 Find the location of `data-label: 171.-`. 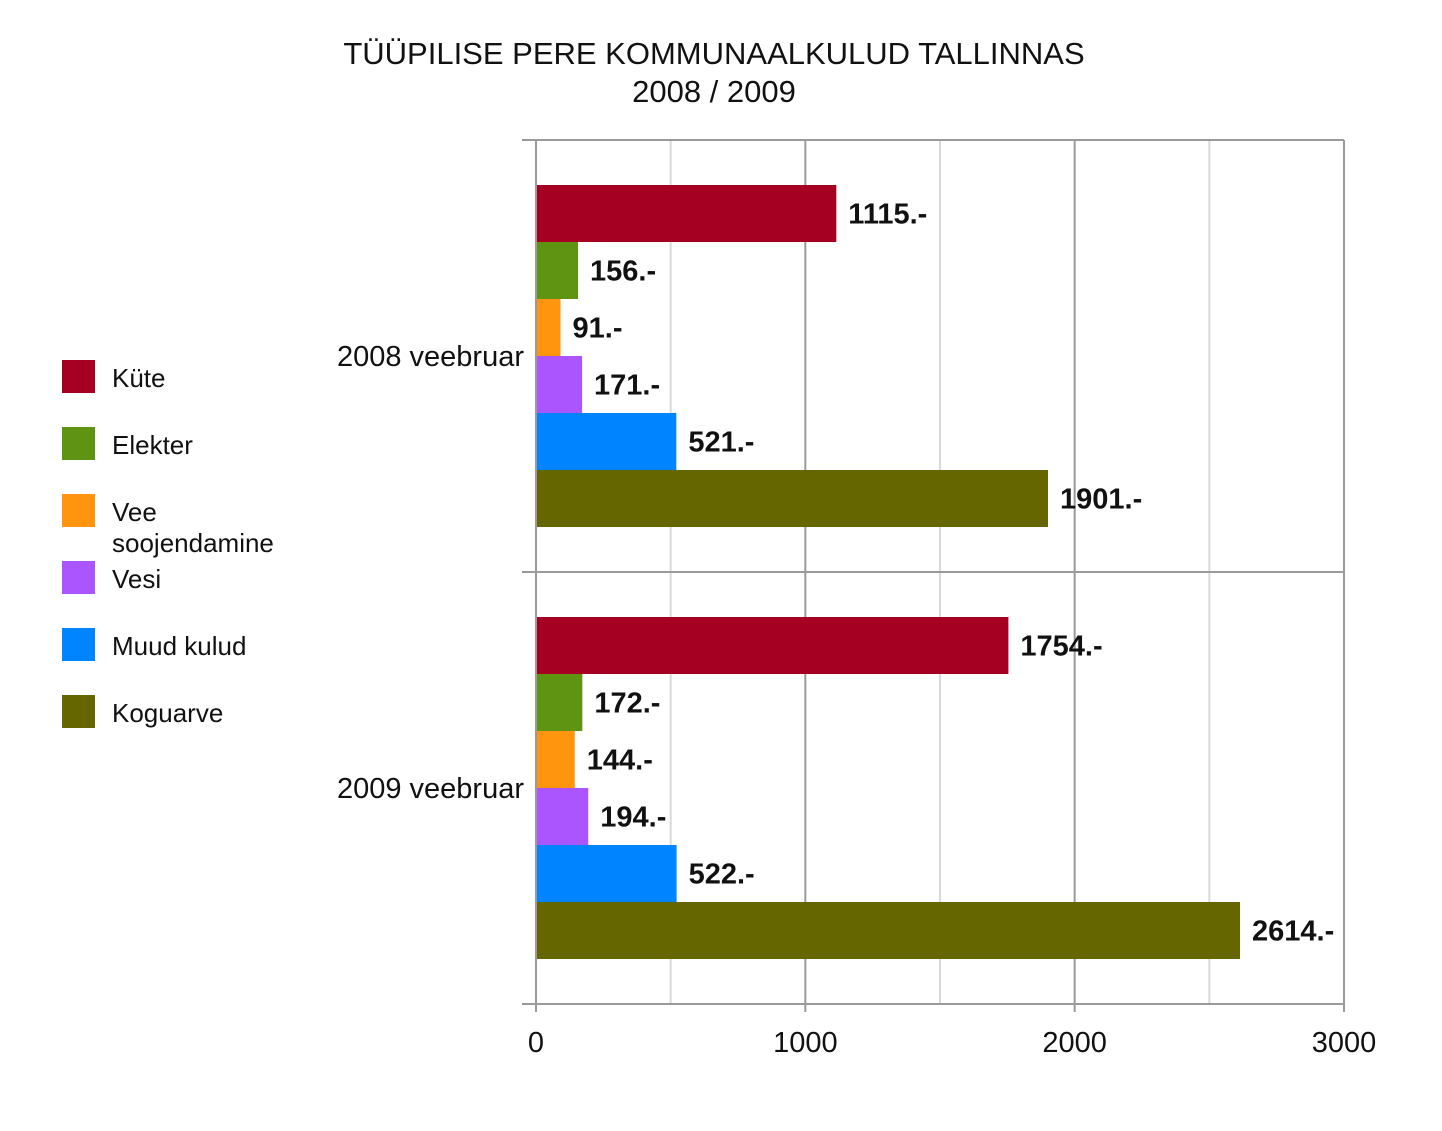

data-label: 171.- is located at coordinates (627, 386).